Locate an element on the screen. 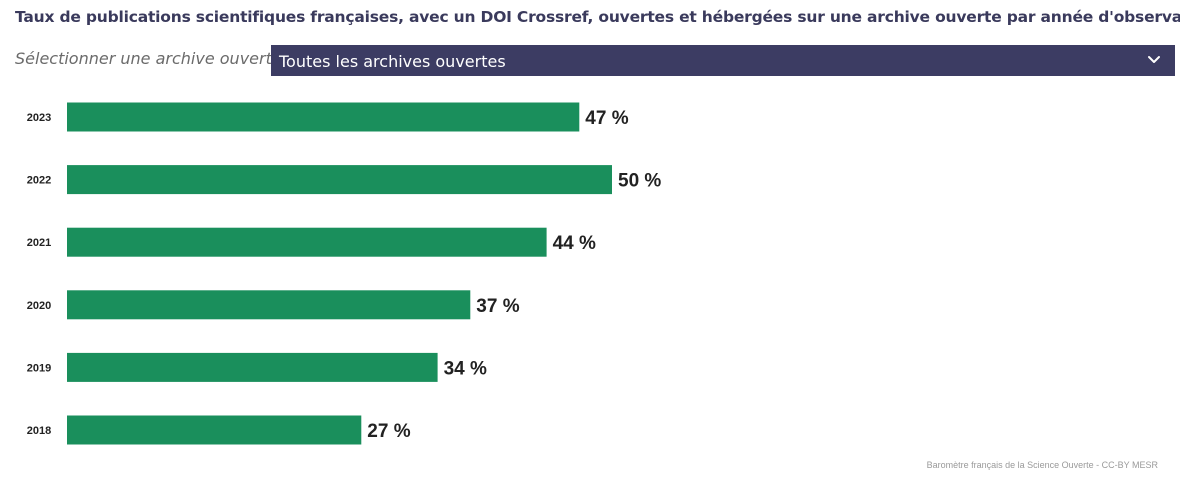 This screenshot has width=1180, height=480. value-label: 50 % is located at coordinates (639, 181).